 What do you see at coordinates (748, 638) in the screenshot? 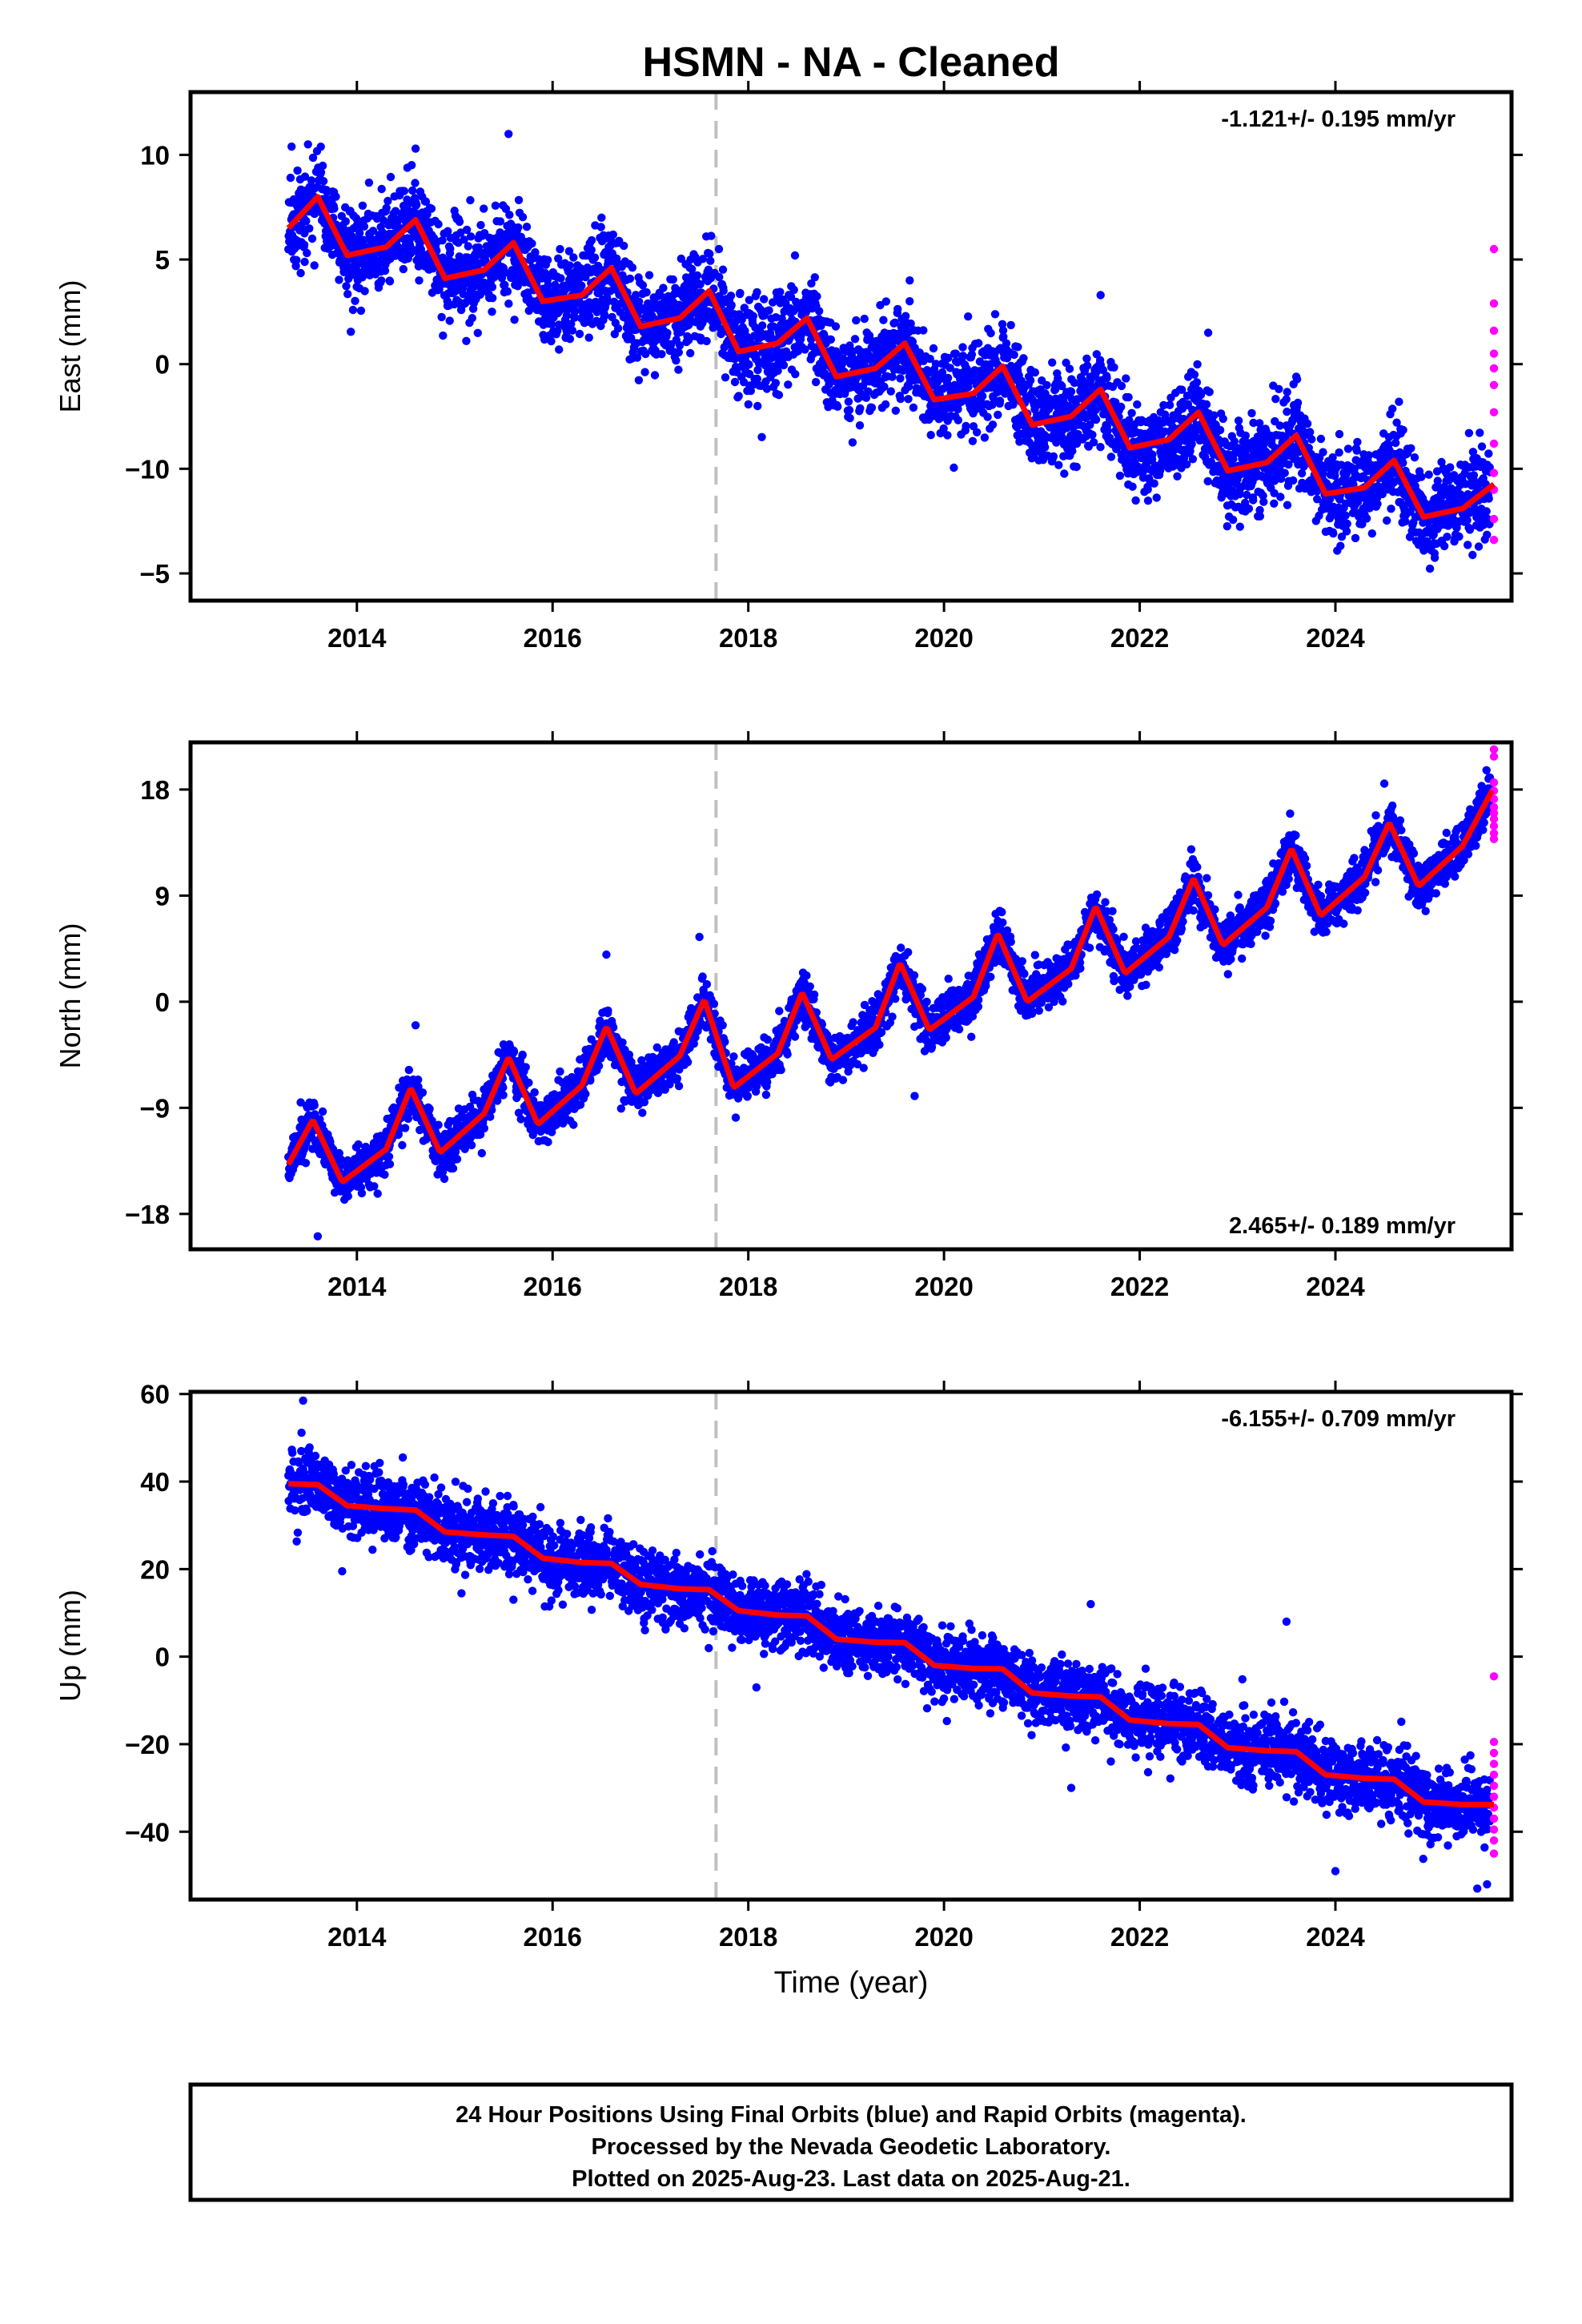
I see `east-x-tick-label: 2018` at bounding box center [748, 638].